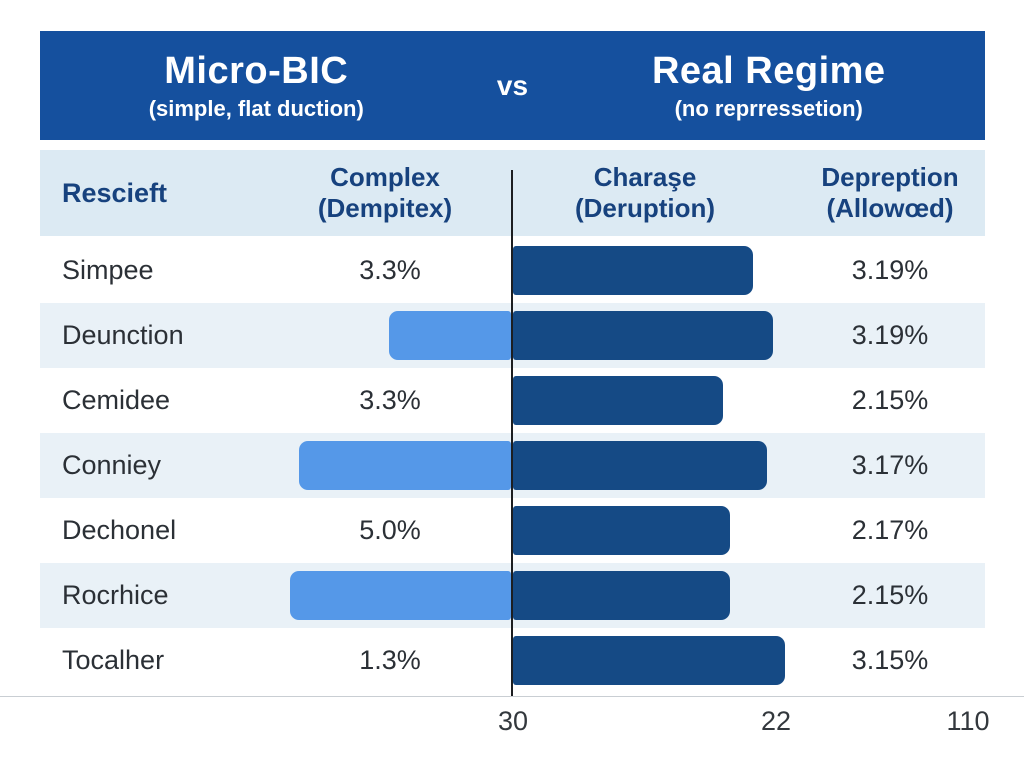 The image size is (1024, 768). I want to click on vertical-axis-line, so click(512, 433).